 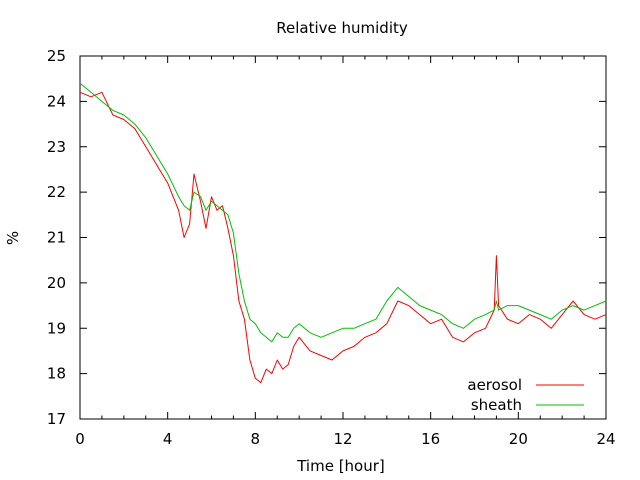 What do you see at coordinates (494, 385) in the screenshot?
I see `legend-label-aerosol: aerosol` at bounding box center [494, 385].